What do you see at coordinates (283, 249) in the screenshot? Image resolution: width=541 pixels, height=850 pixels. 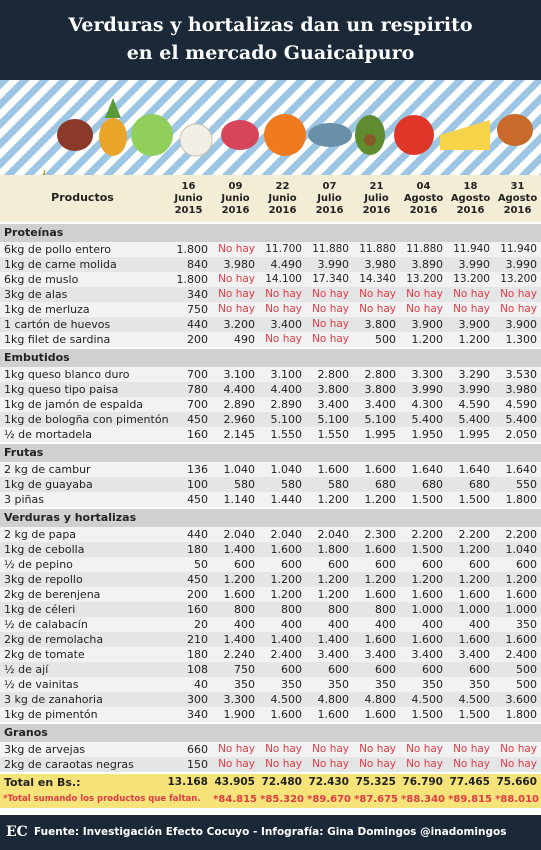 I see `price-cell: 11.700` at bounding box center [283, 249].